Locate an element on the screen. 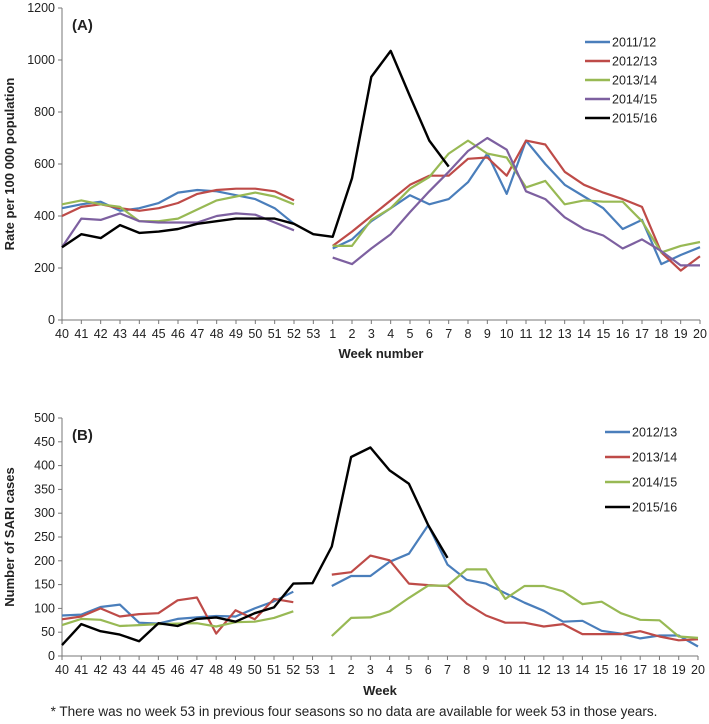 Image resolution: width=709 pixels, height=724 pixels. panel-label: (A) is located at coordinates (82, 25).